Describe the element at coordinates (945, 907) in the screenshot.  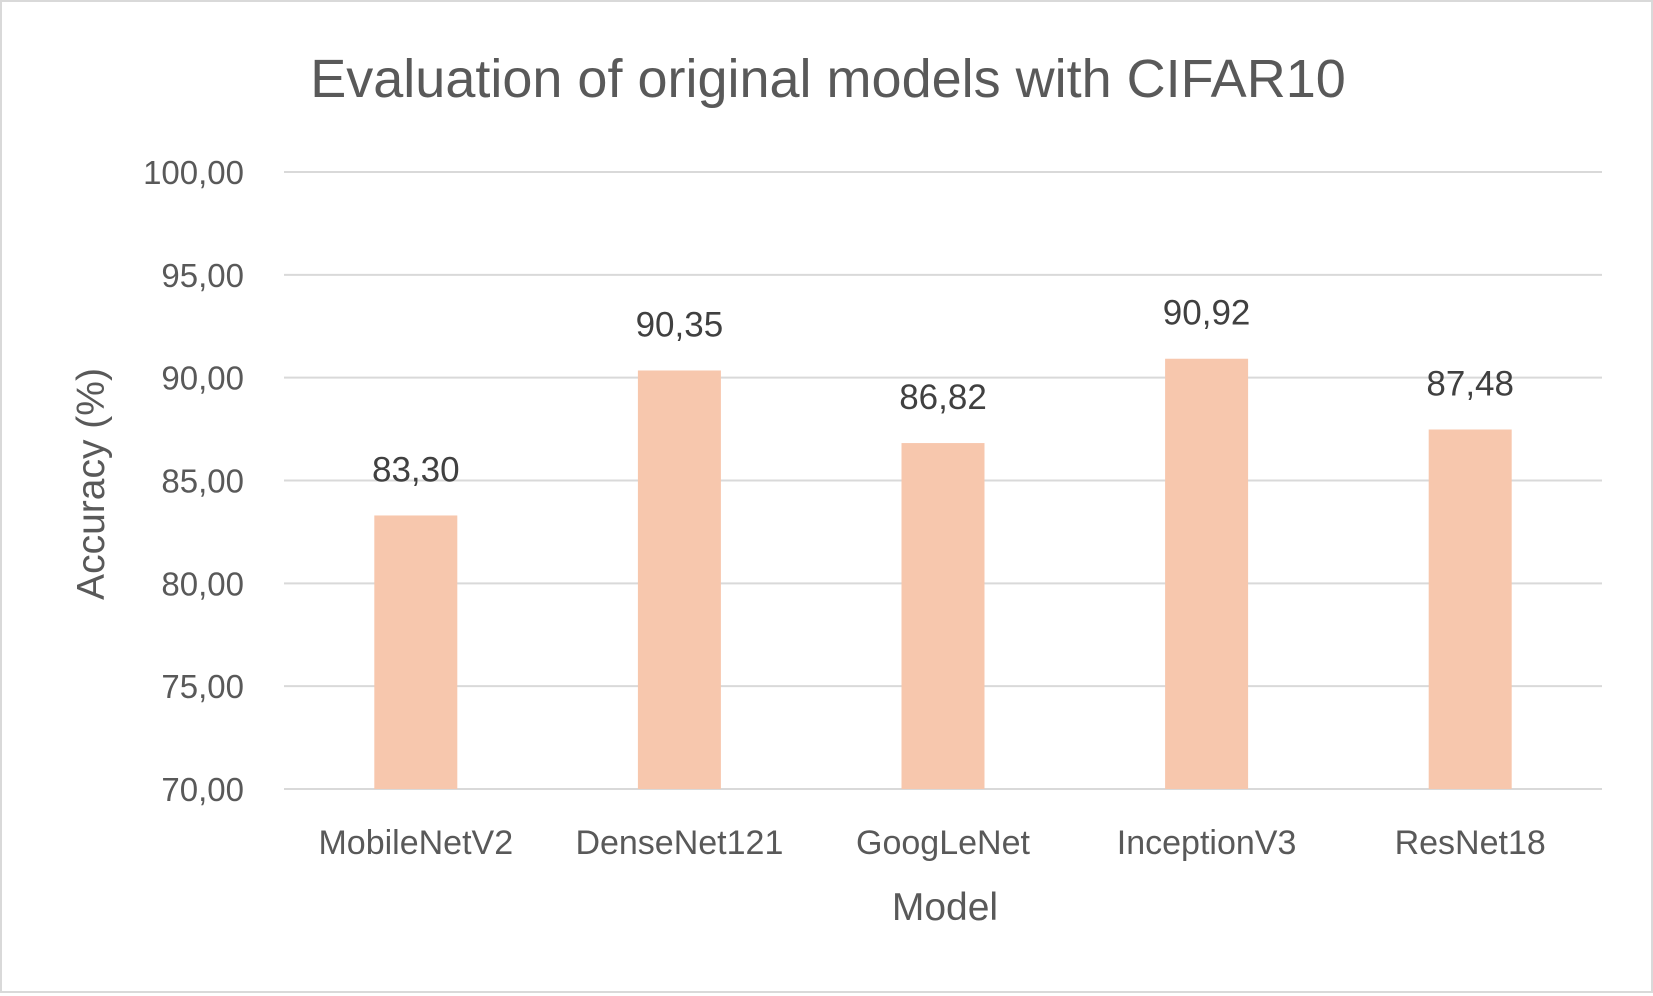
I see `x-axis-title: Model` at that location.